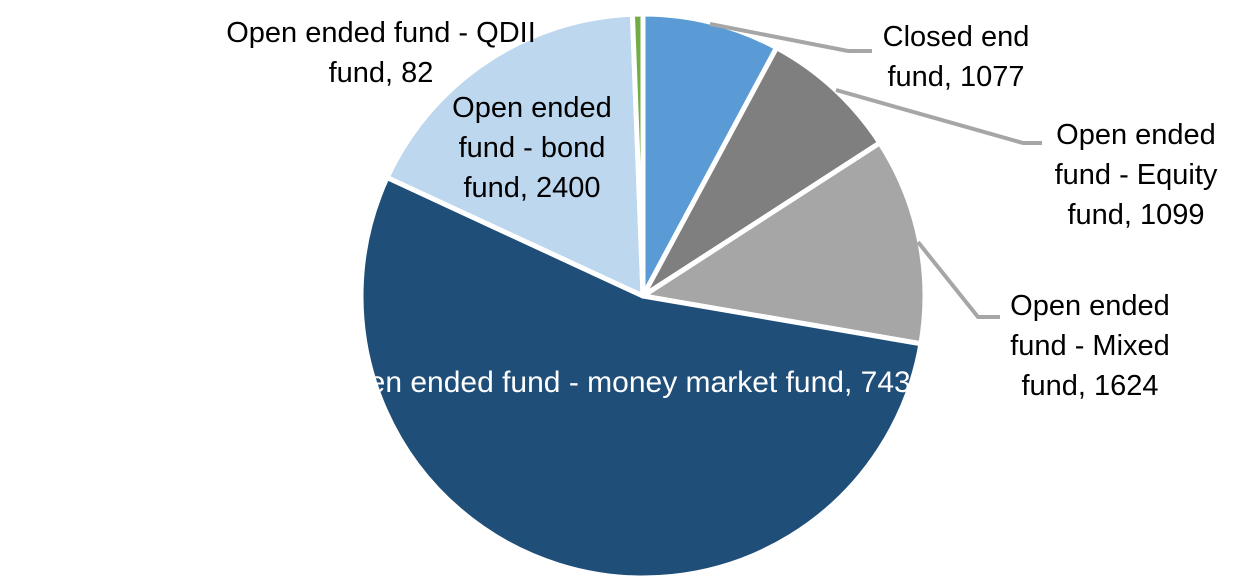 This screenshot has height=584, width=1250. What do you see at coordinates (381, 53) in the screenshot?
I see `label-open-ended-qdii-fund: Open ended fund - QDII fund, 82` at bounding box center [381, 53].